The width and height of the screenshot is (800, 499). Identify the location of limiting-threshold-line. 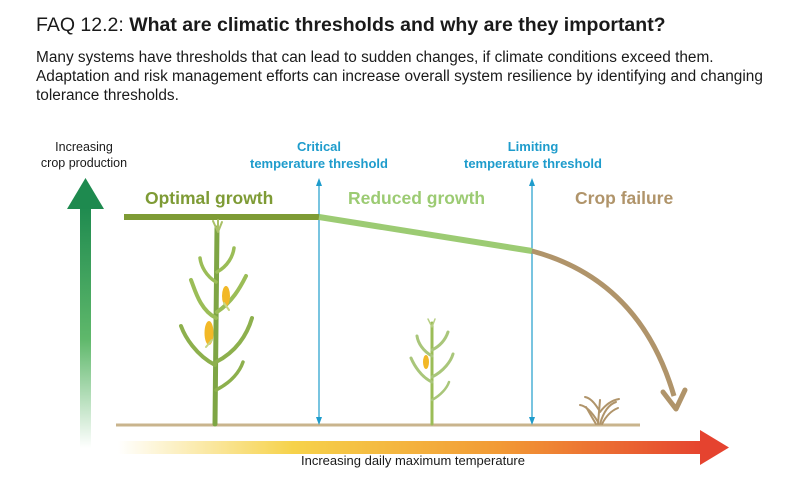
(532, 301).